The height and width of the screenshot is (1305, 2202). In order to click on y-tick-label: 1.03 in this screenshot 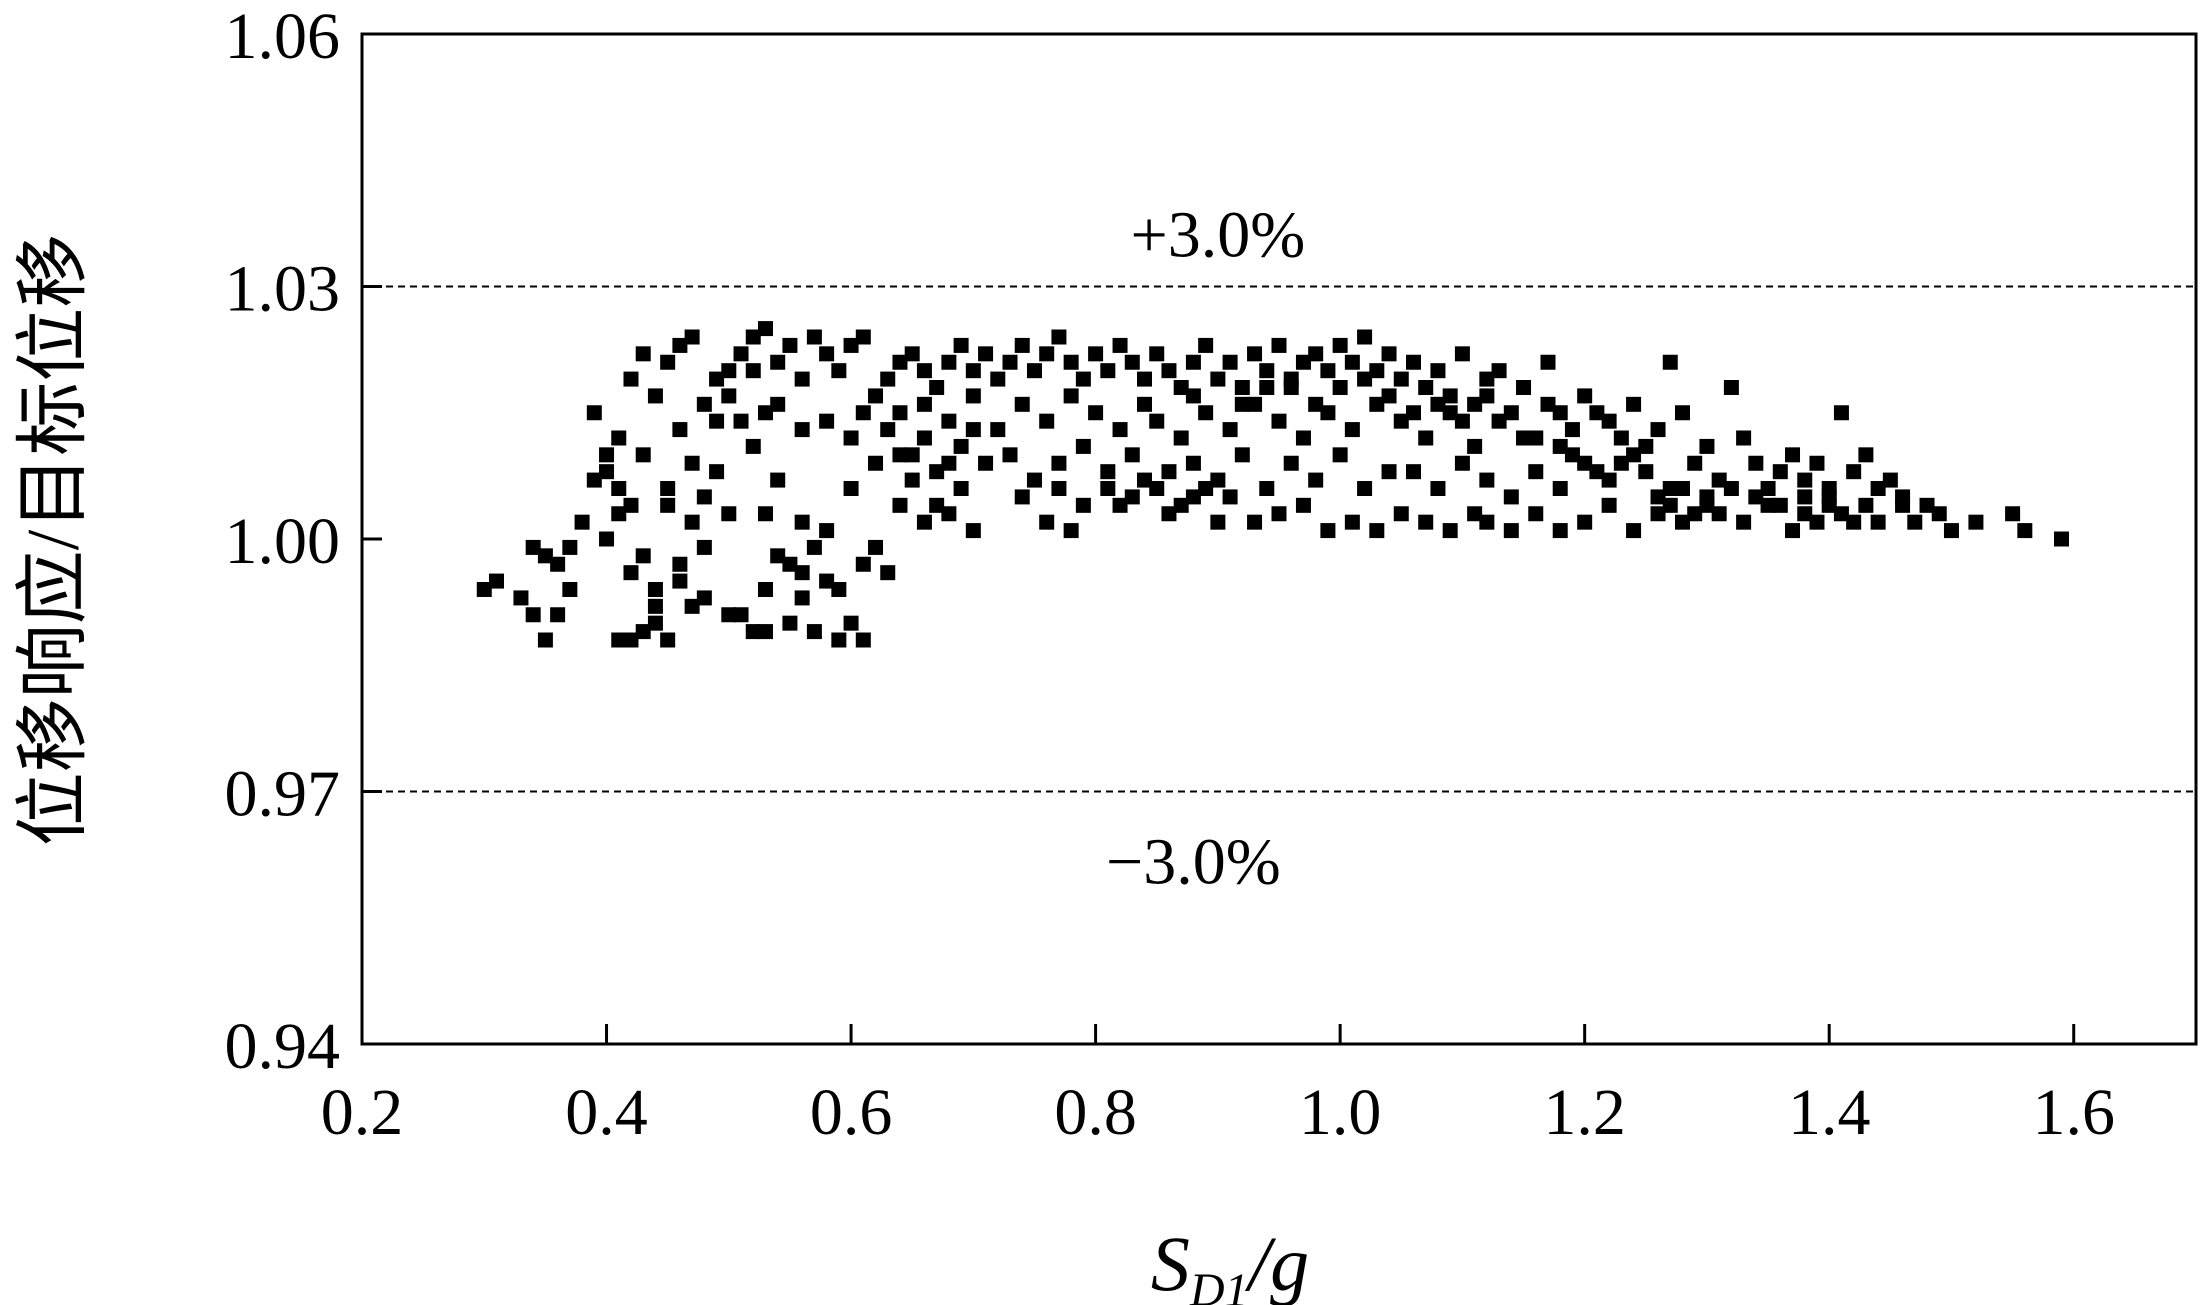, I will do `click(283, 289)`.